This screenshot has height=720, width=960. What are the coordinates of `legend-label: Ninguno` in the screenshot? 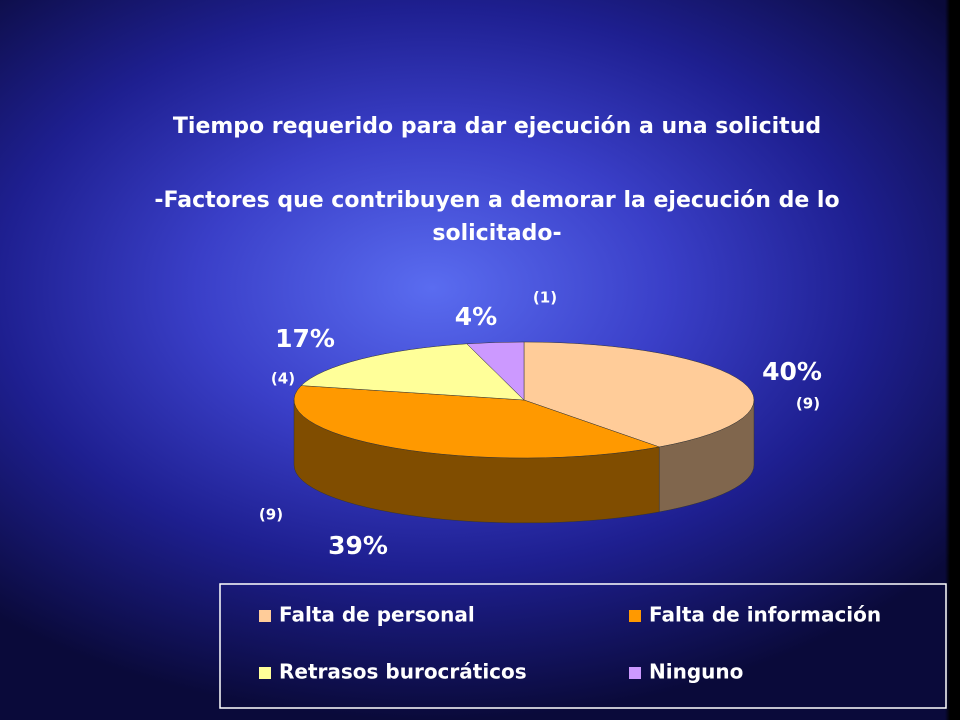 It's located at (696, 672).